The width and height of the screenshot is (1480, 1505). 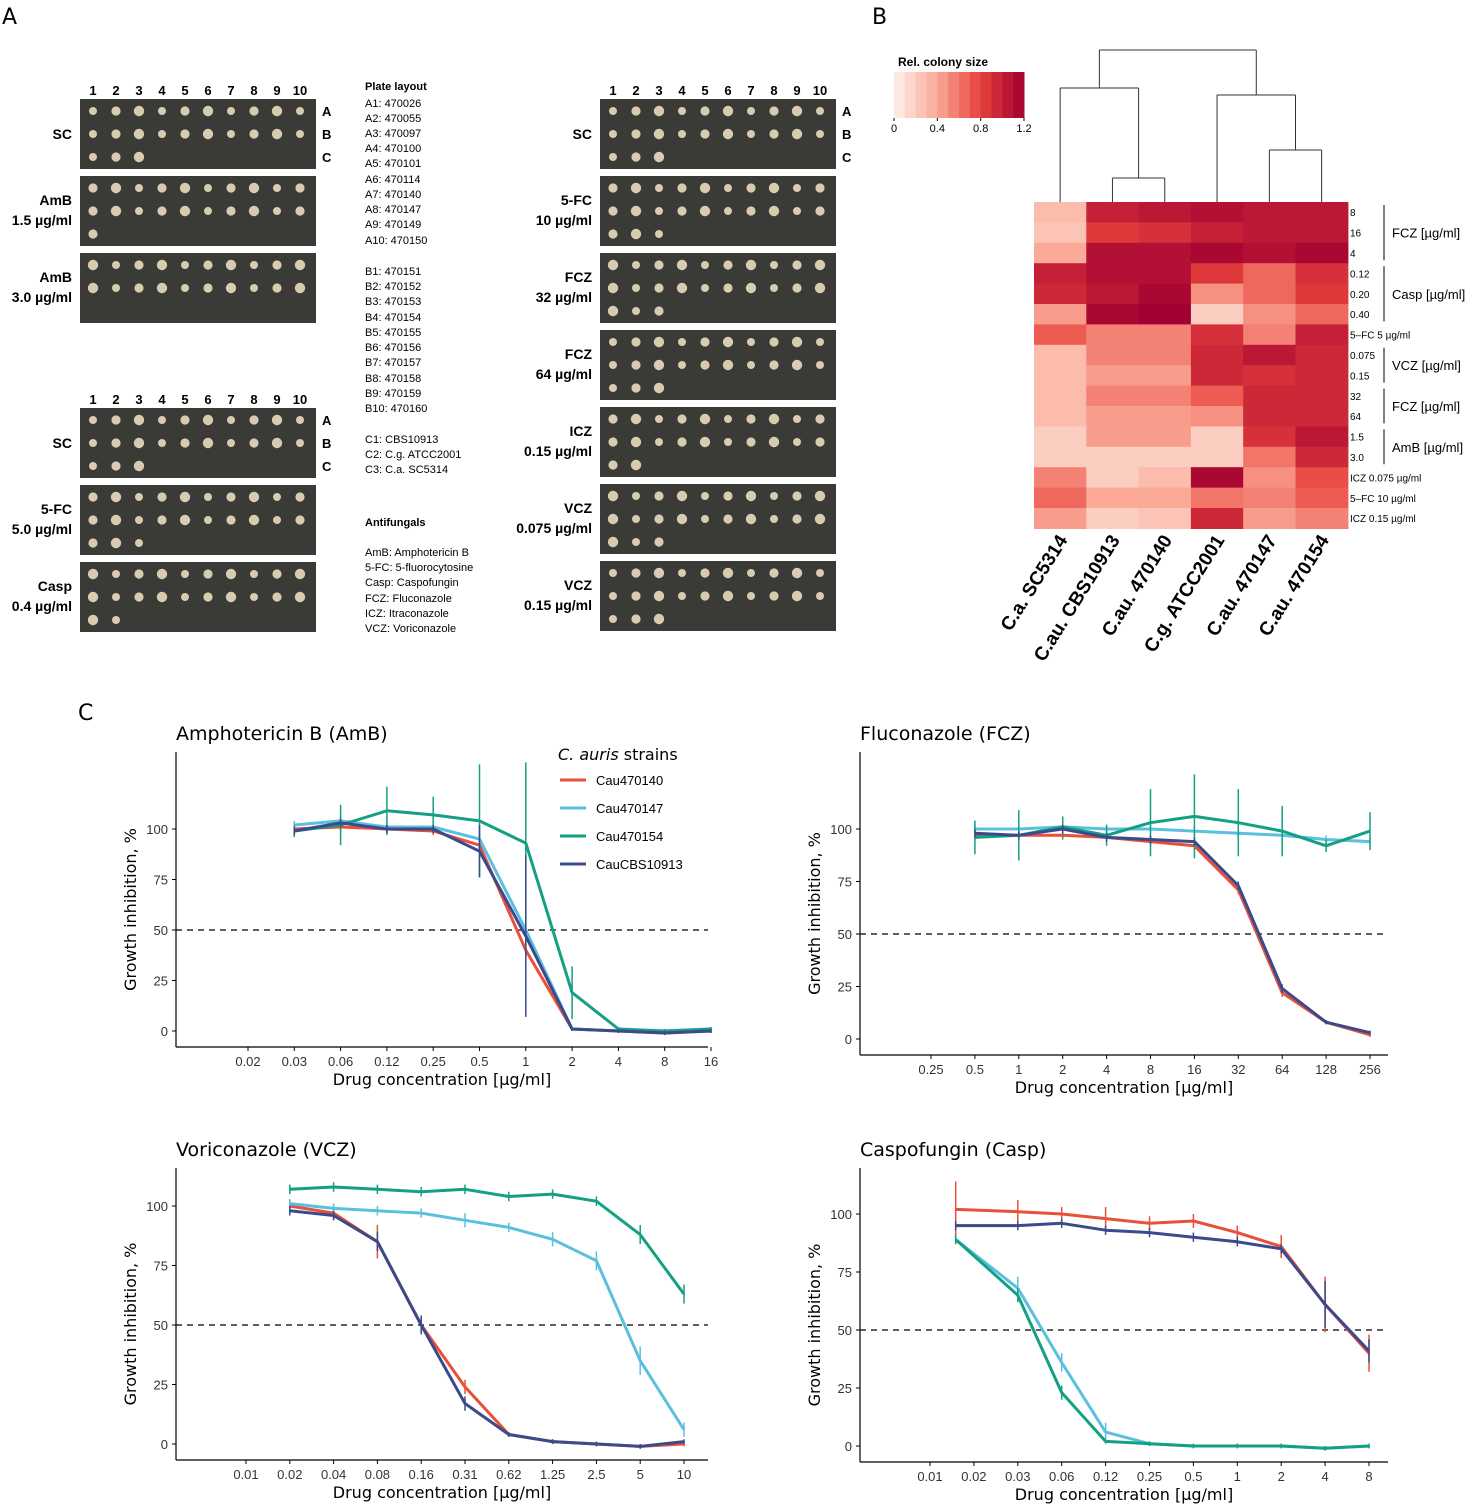 I want to click on series-line-Cau470154, so click(x=503, y=921).